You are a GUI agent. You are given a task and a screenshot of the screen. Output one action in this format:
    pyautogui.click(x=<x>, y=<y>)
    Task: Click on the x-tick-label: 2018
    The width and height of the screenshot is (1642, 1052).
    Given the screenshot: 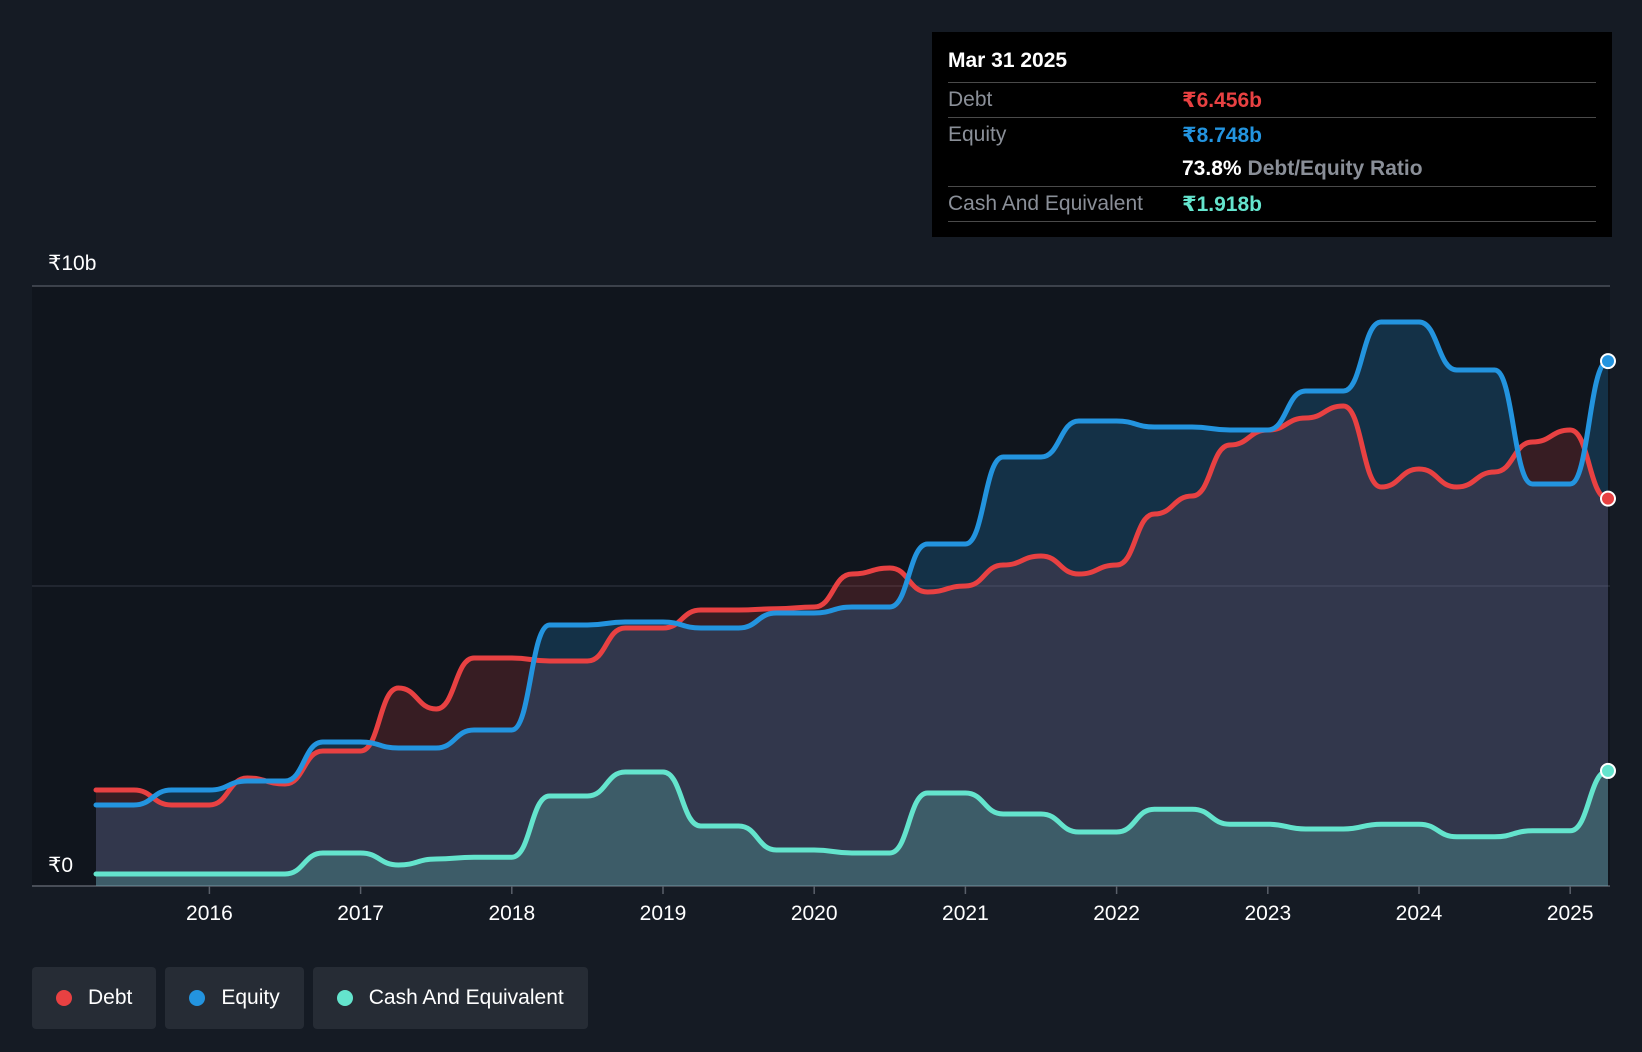 What is the action you would take?
    pyautogui.click(x=511, y=913)
    